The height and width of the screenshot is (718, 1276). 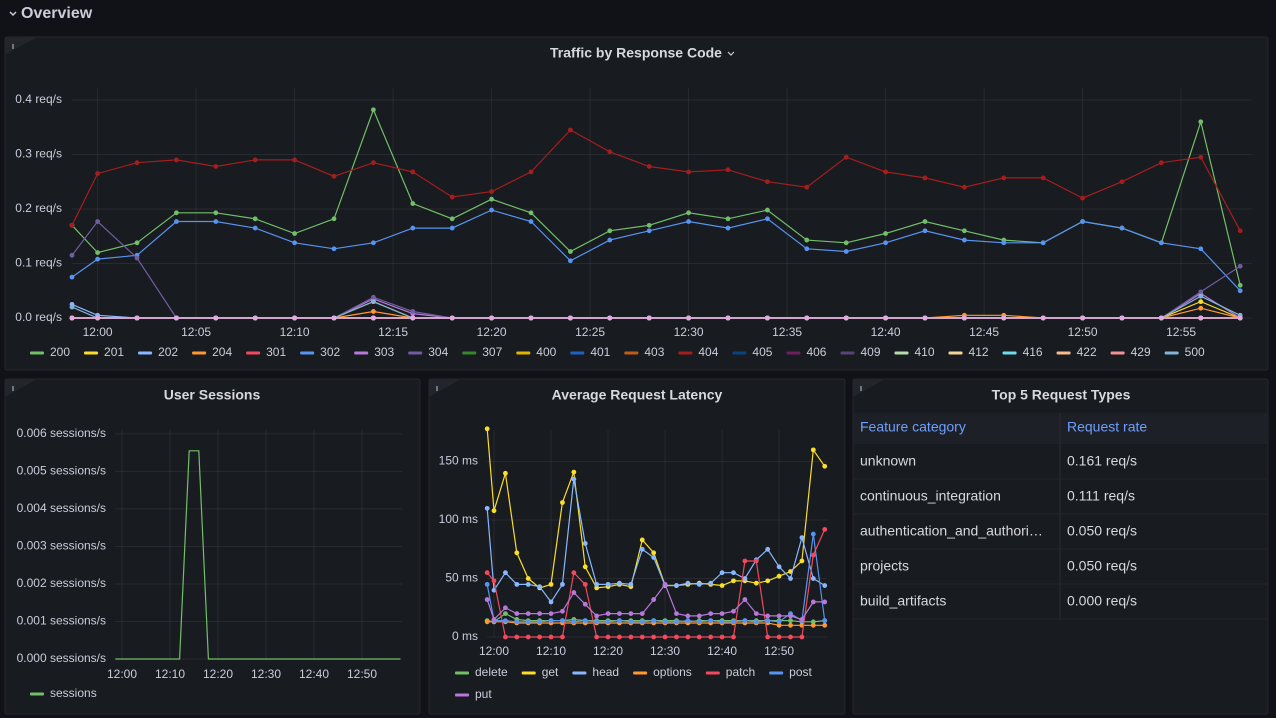 I want to click on legend-label: 302, so click(x=330, y=352).